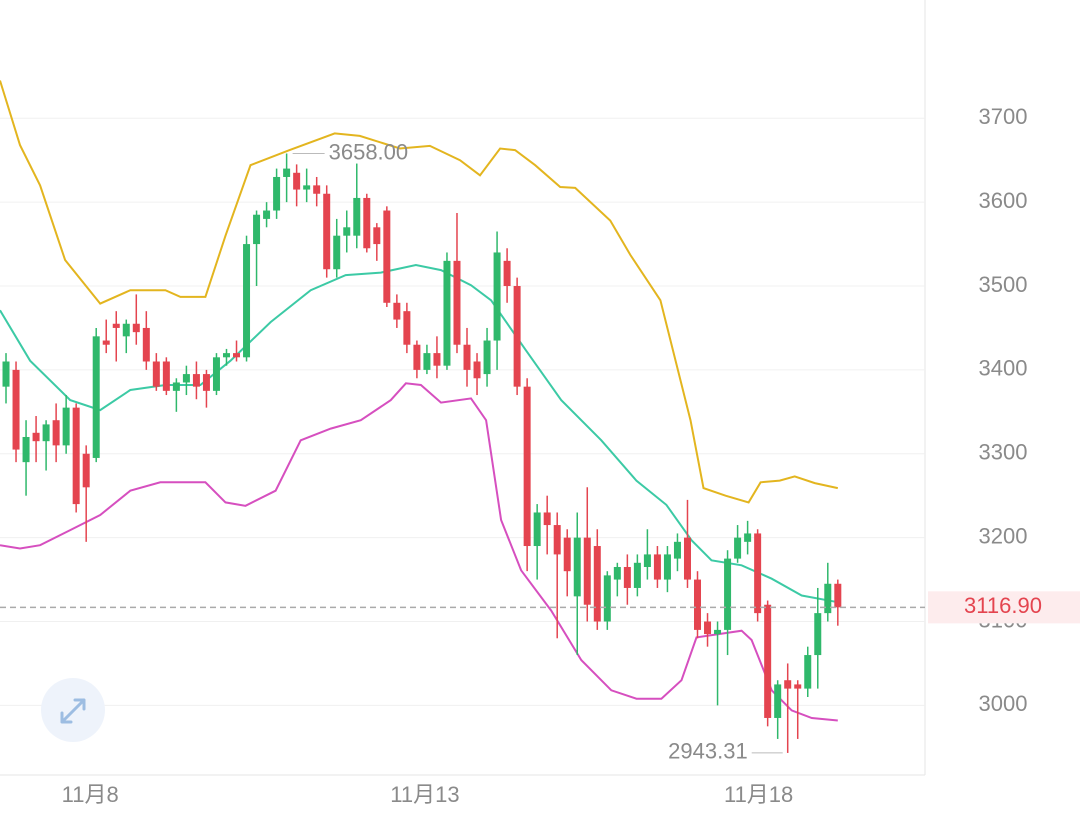 Image resolution: width=1080 pixels, height=813 pixels. Describe the element at coordinates (73, 710) in the screenshot. I see `expand-button` at that location.